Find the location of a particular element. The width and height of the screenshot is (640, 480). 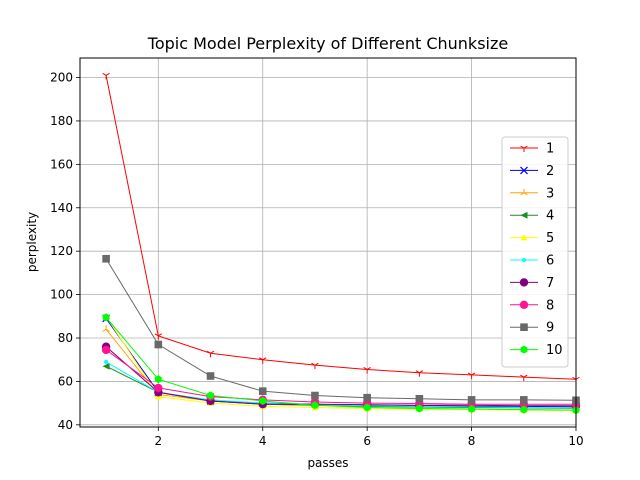

legend-label: 5 is located at coordinates (550, 238).